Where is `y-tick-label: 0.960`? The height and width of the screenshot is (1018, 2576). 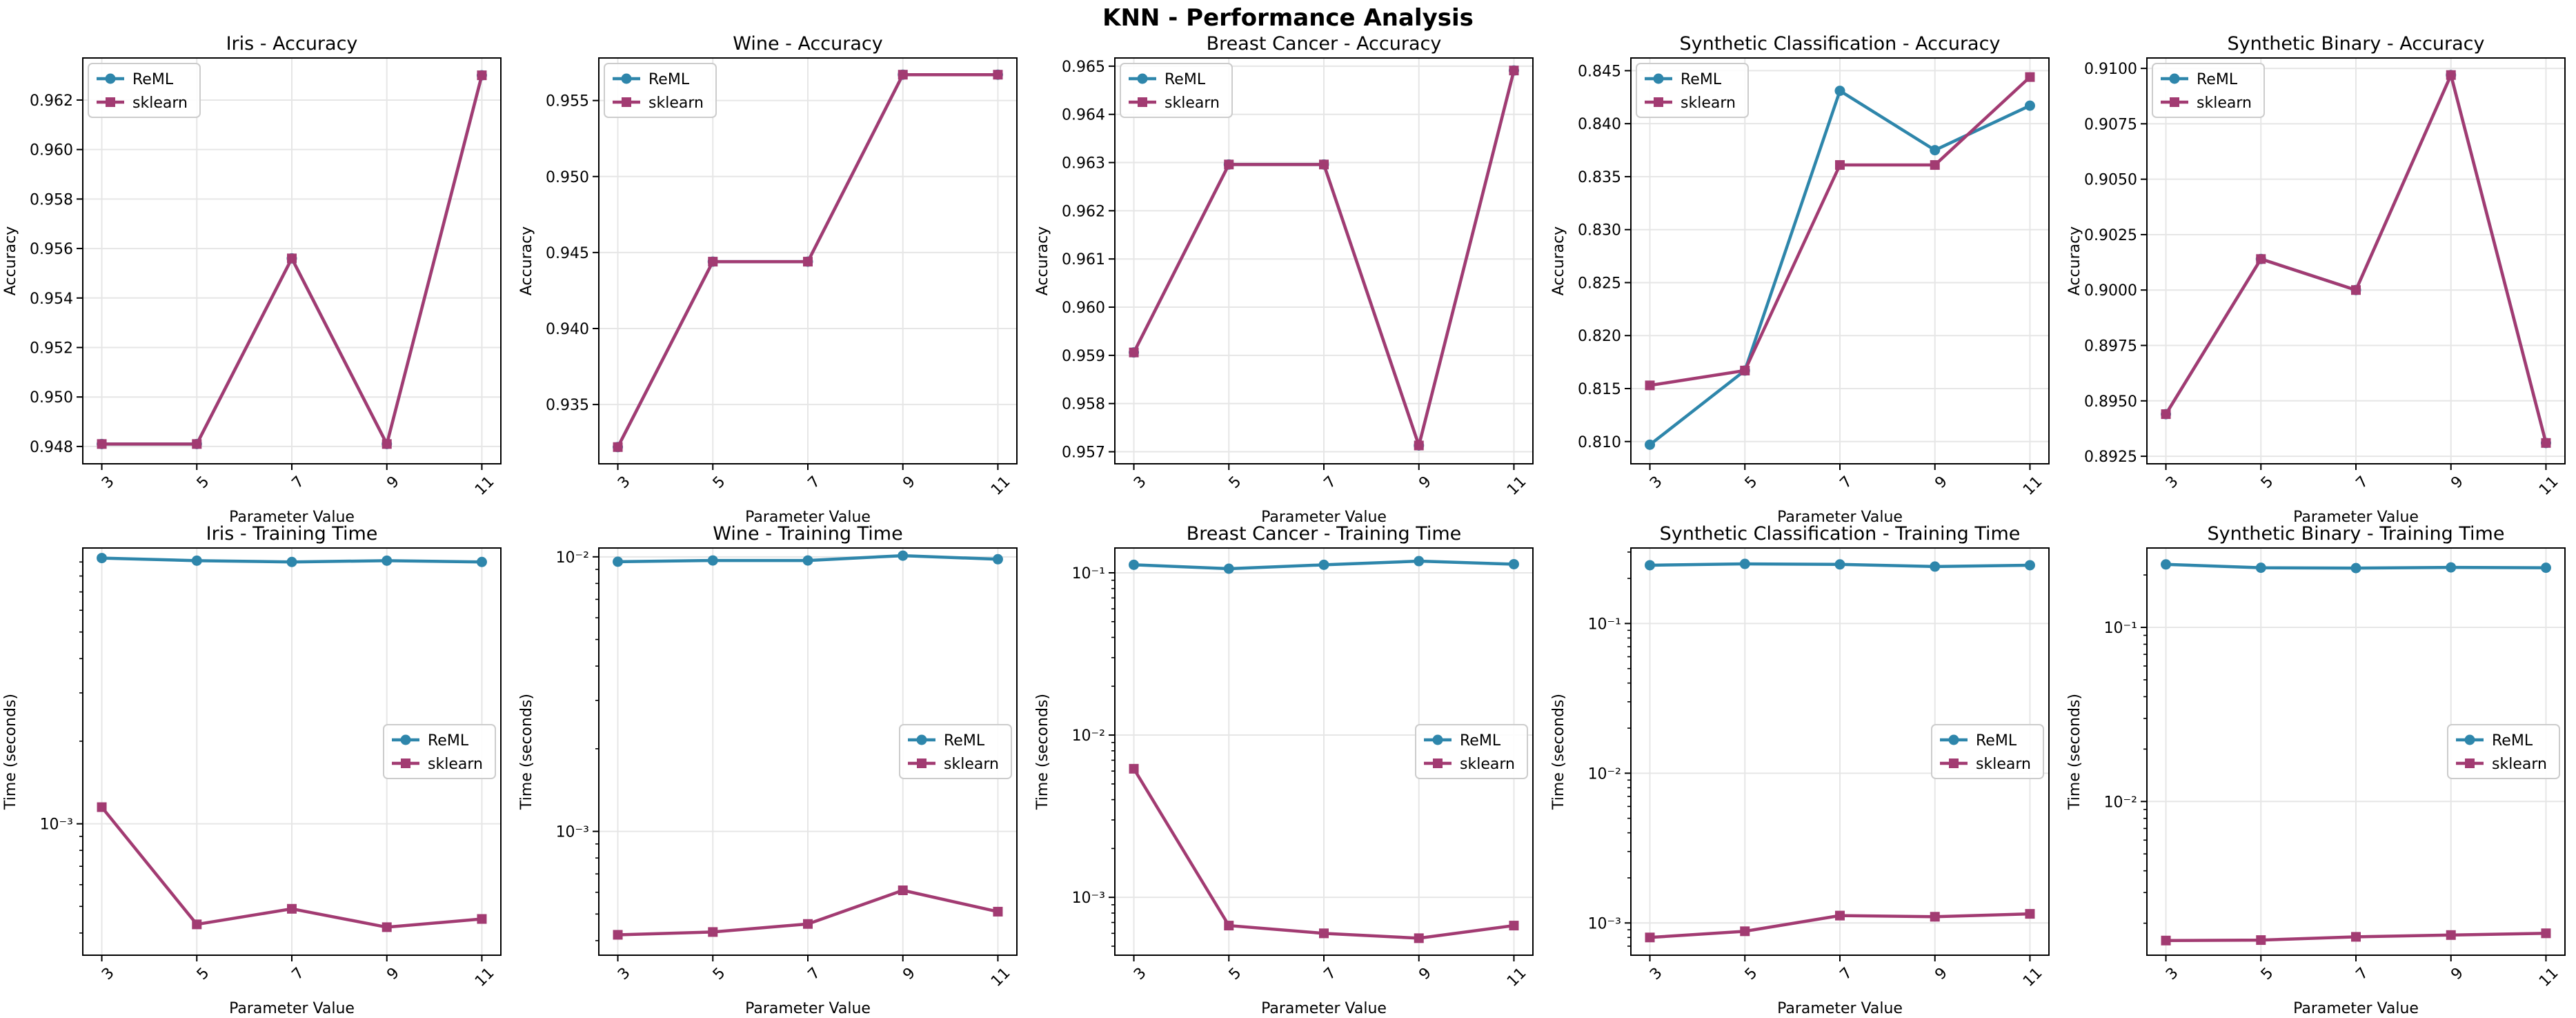
y-tick-label: 0.960 is located at coordinates (1083, 308).